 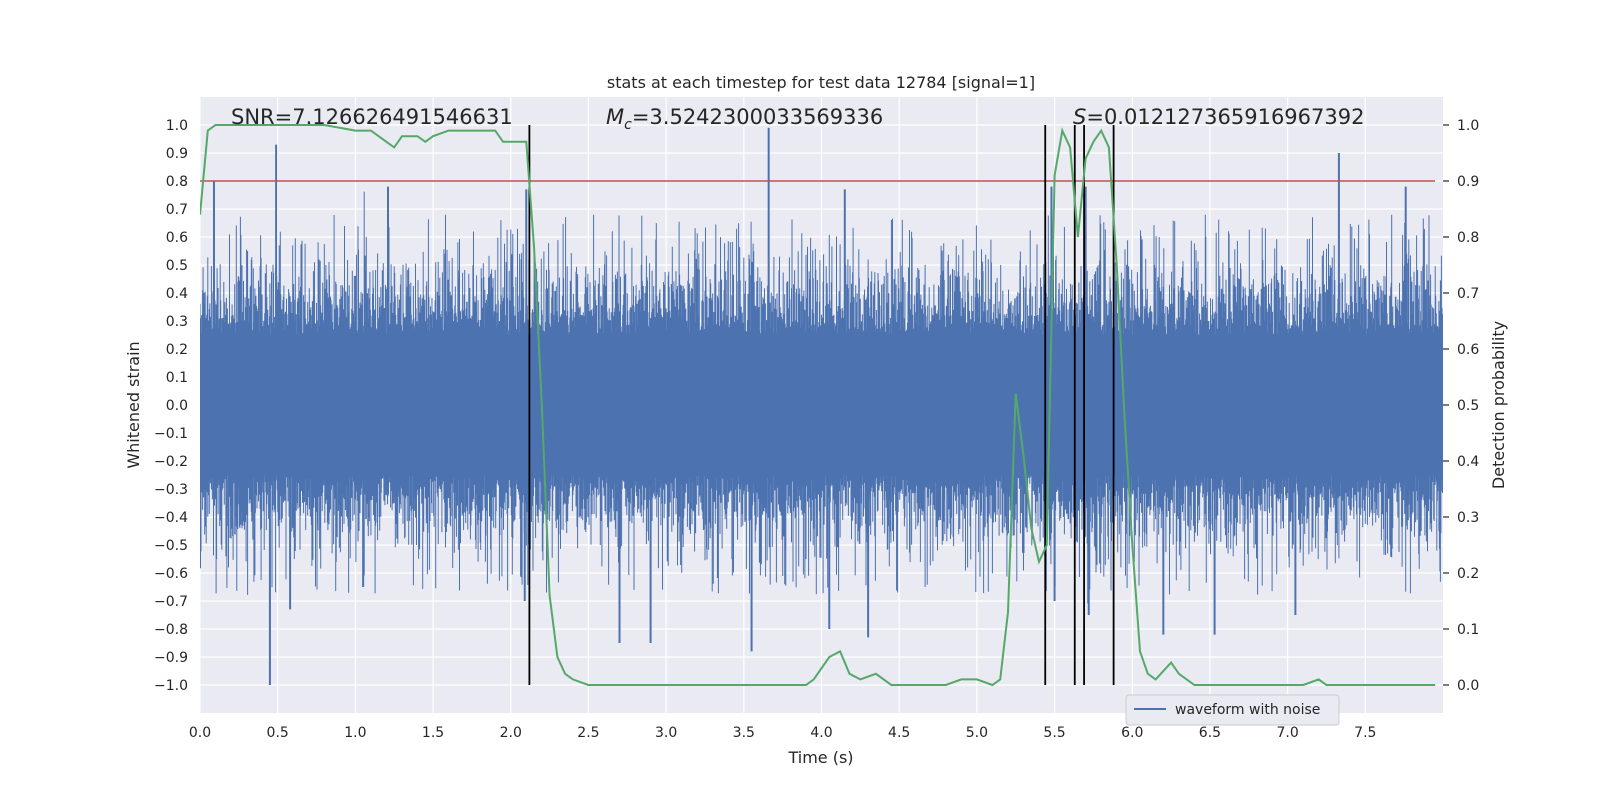 What do you see at coordinates (177, 322) in the screenshot?
I see `y-tick-label: 0.3` at bounding box center [177, 322].